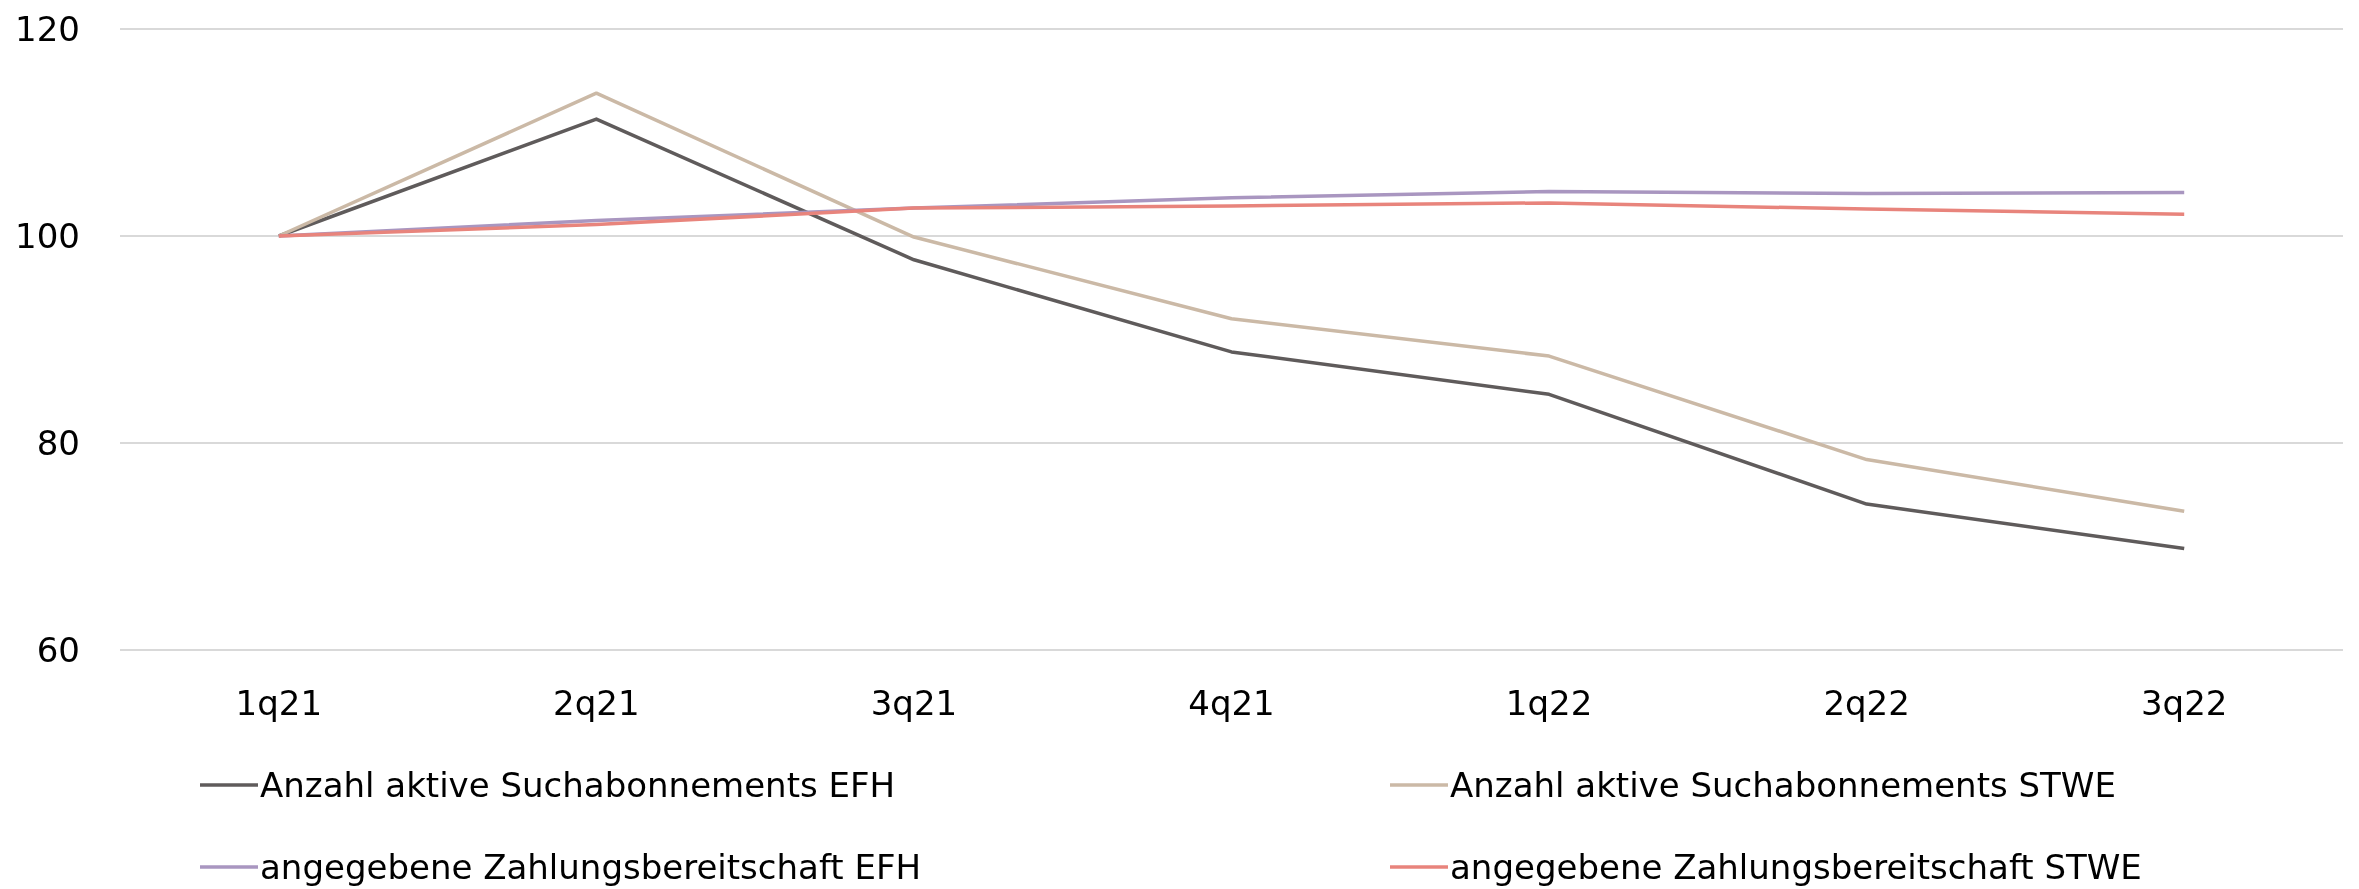 The image size is (2359, 889). I want to click on y-tick-label: 60, so click(58, 649).